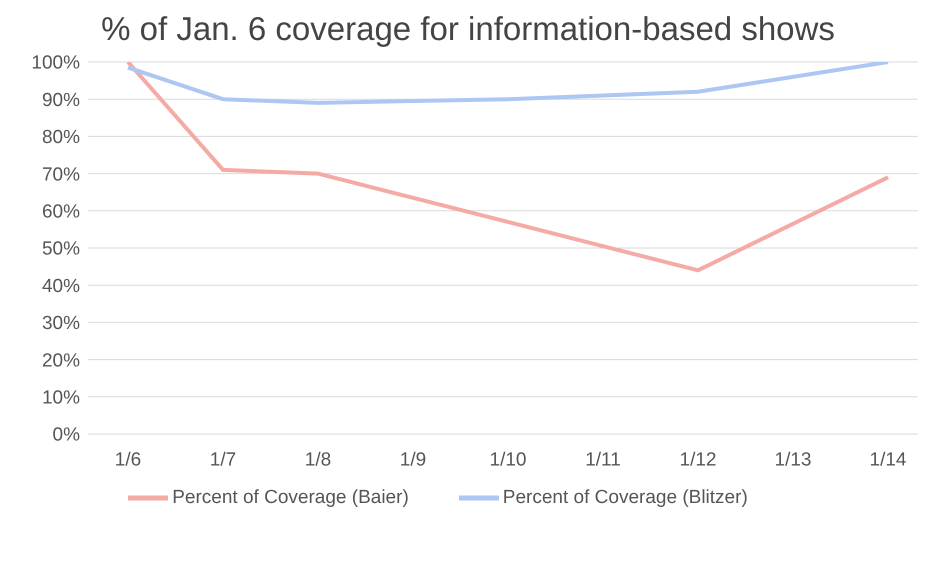  Describe the element at coordinates (61, 212) in the screenshot. I see `y-tick-label: 60%` at that location.